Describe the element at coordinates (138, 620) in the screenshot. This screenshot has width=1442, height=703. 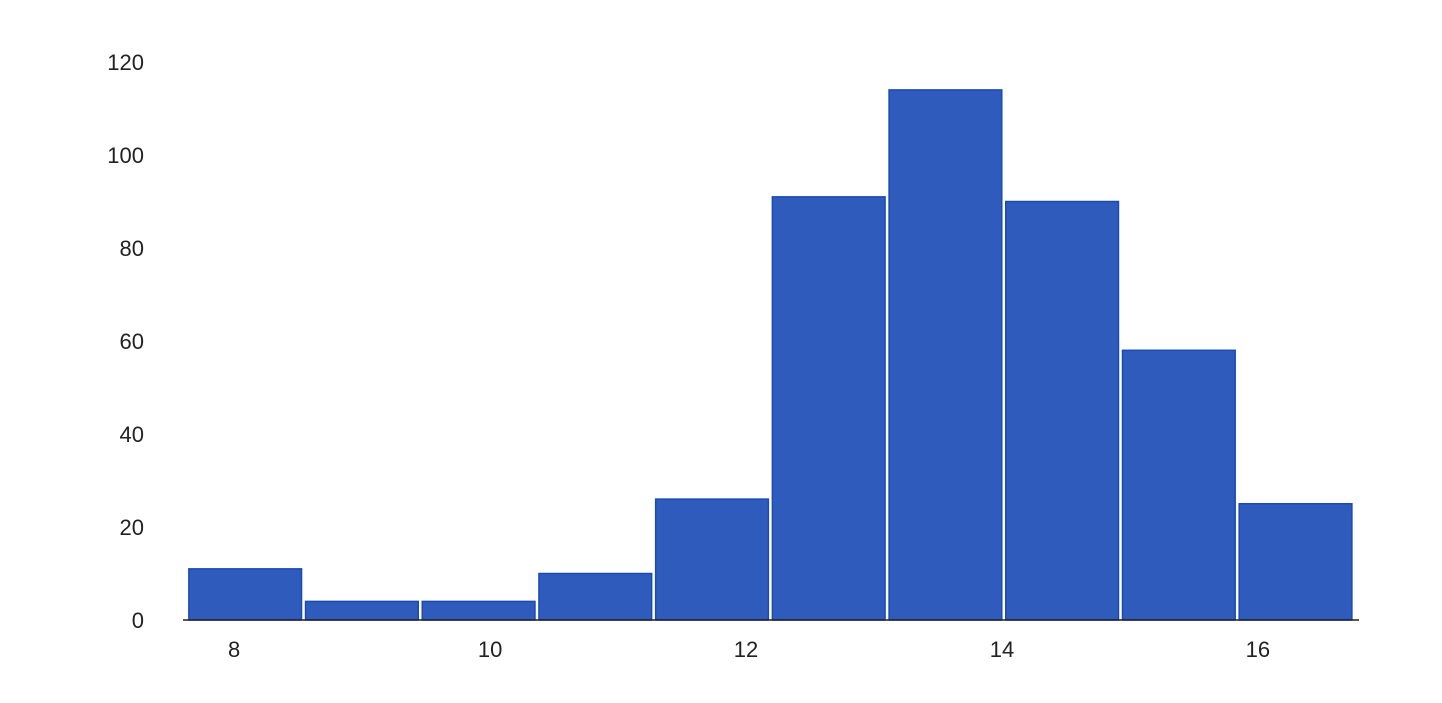
I see `y-tick-label: 0` at that location.